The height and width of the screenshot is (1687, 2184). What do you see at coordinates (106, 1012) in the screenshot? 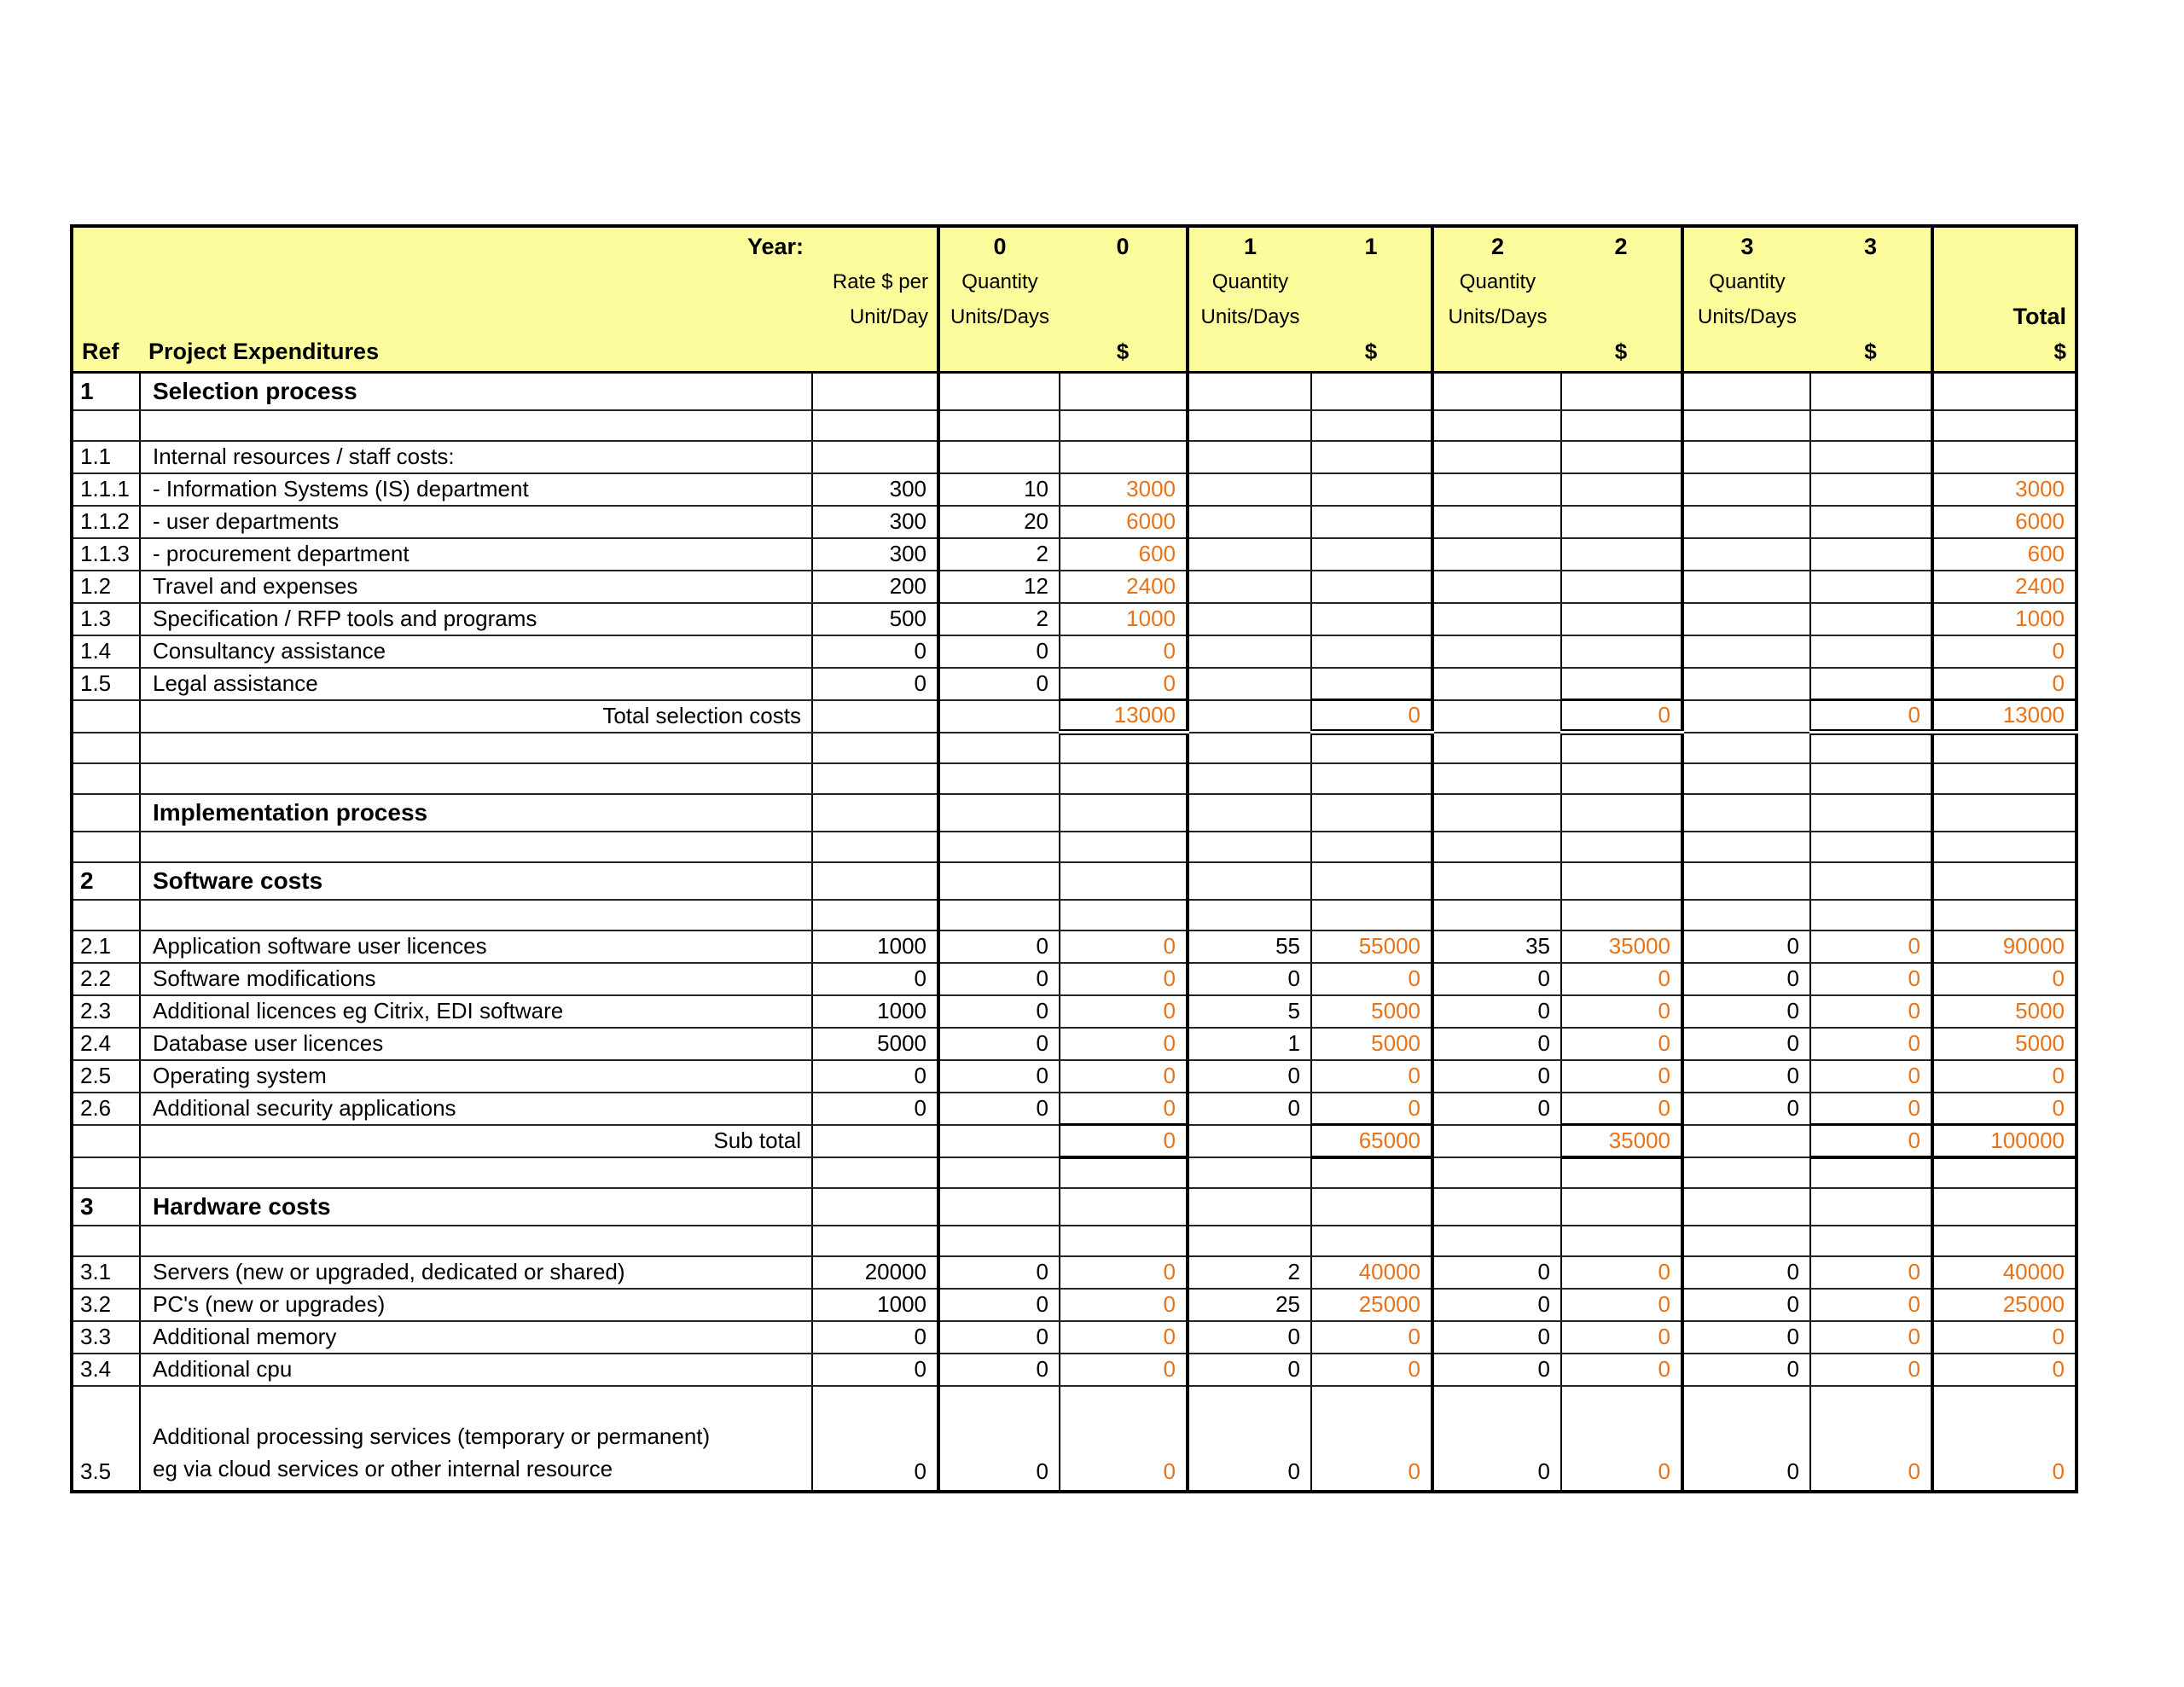
I see `cell-ref: 2.3` at bounding box center [106, 1012].